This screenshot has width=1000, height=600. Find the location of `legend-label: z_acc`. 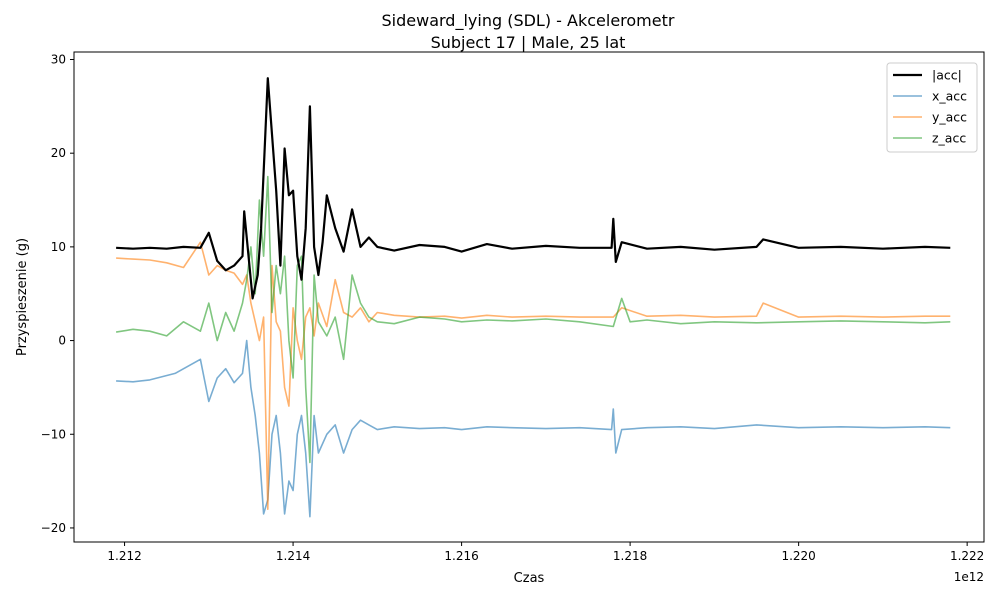

legend-label: z_acc is located at coordinates (949, 138).